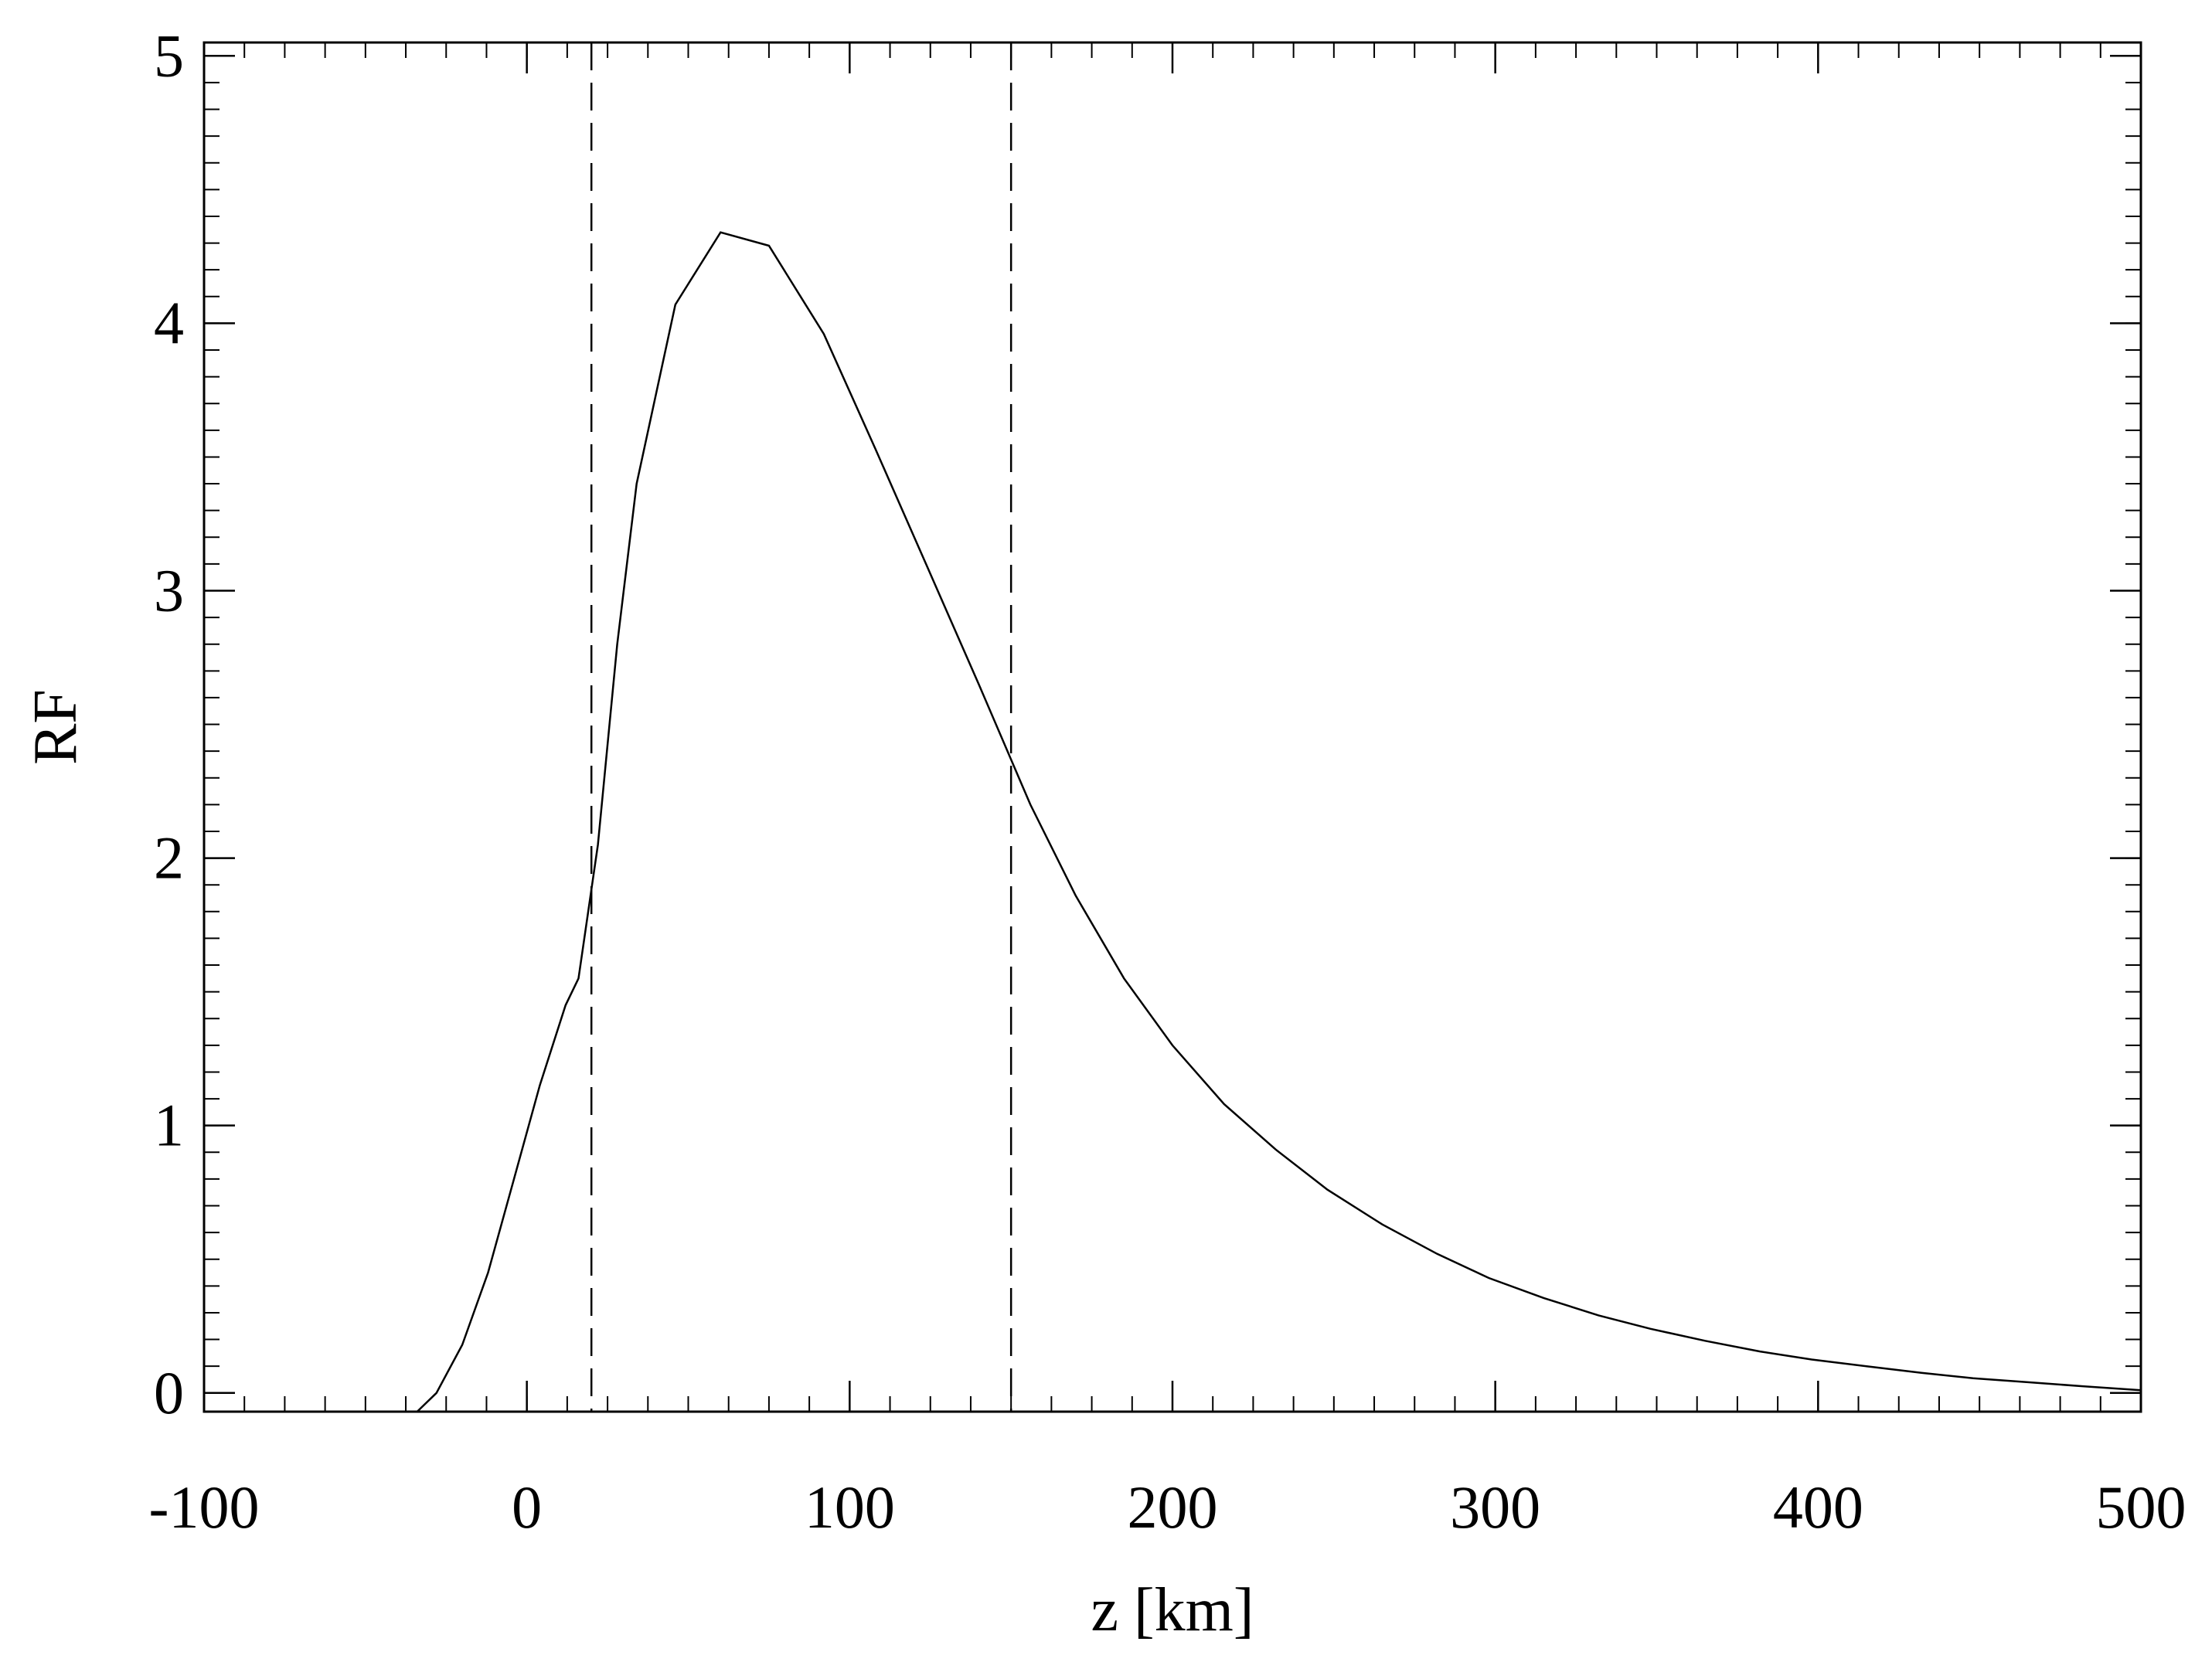  What do you see at coordinates (56, 727) in the screenshot?
I see `y-axis-title: RF` at bounding box center [56, 727].